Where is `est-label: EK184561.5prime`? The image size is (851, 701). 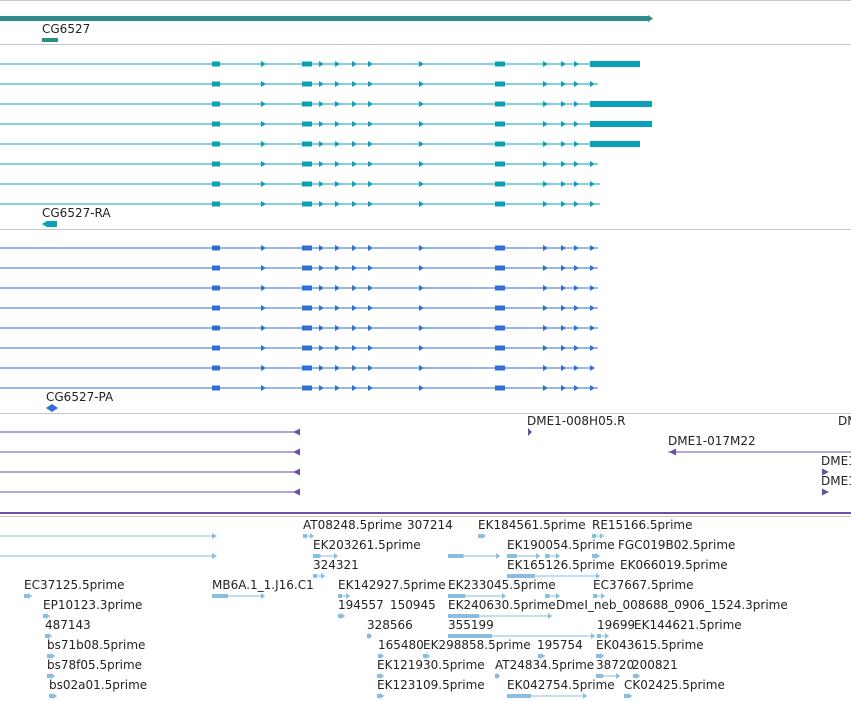 est-label: EK184561.5prime is located at coordinates (532, 525).